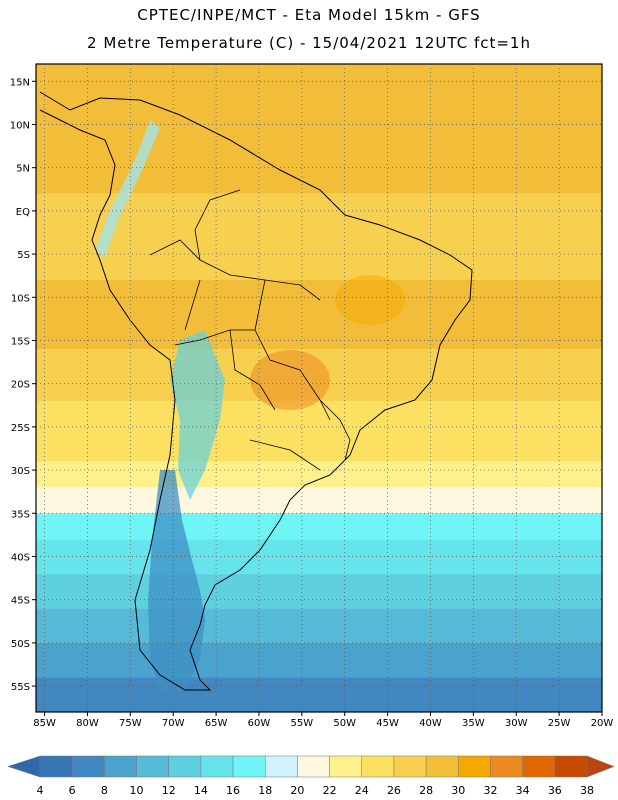 This screenshot has width=618, height=800. I want to click on legend-label: 30, so click(458, 790).